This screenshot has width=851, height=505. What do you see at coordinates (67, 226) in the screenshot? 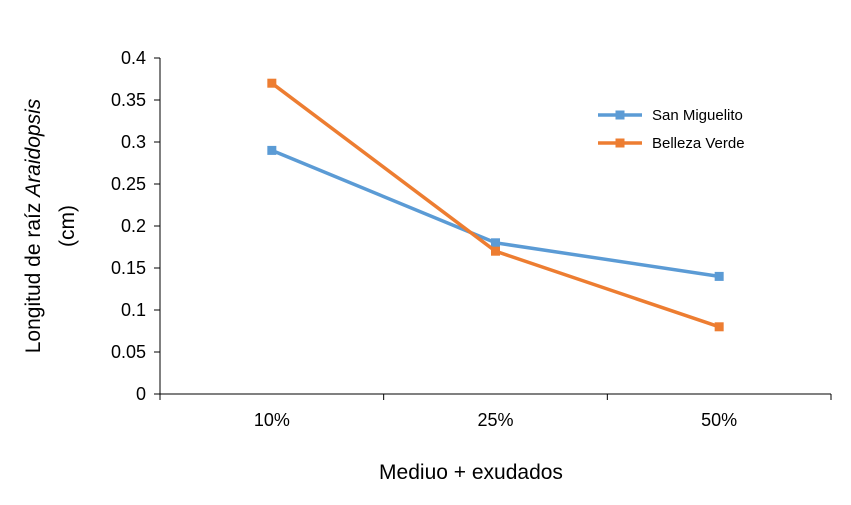
I see `y-axis-title-line2: (cm)` at bounding box center [67, 226].